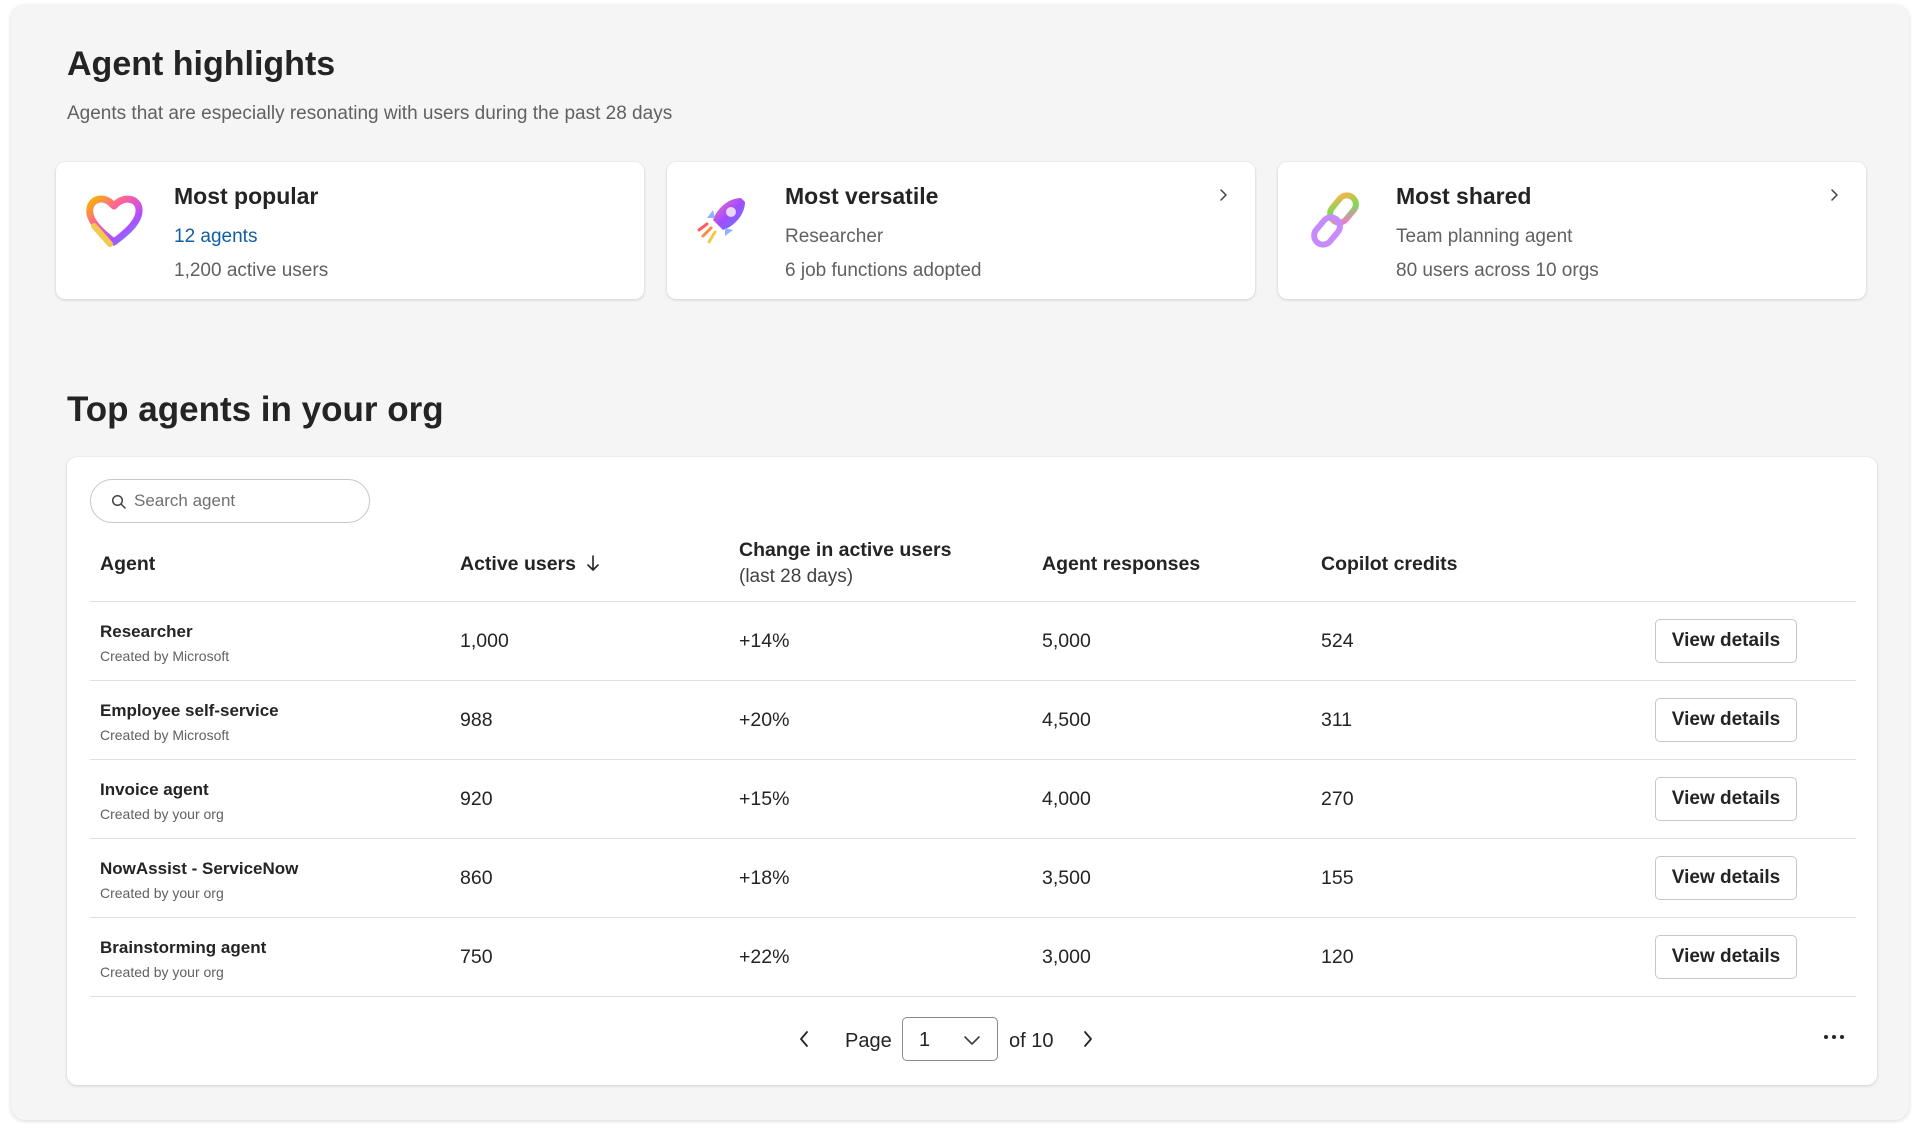 Image resolution: width=1920 pixels, height=1134 pixels. Describe the element at coordinates (1121, 564) in the screenshot. I see `column-header-agent-responses: Agent responses` at that location.